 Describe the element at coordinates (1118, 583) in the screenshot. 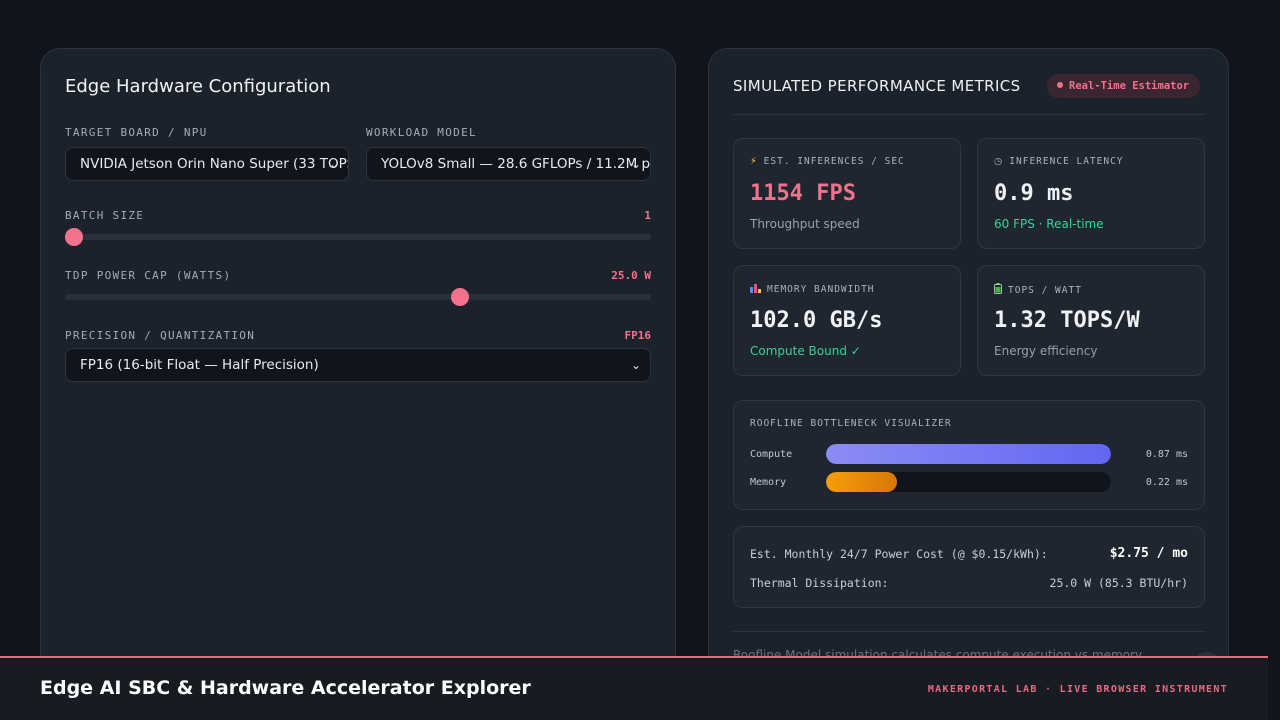

I see `thermal-value: 25.0 W (85.3 BTU/hr)` at that location.